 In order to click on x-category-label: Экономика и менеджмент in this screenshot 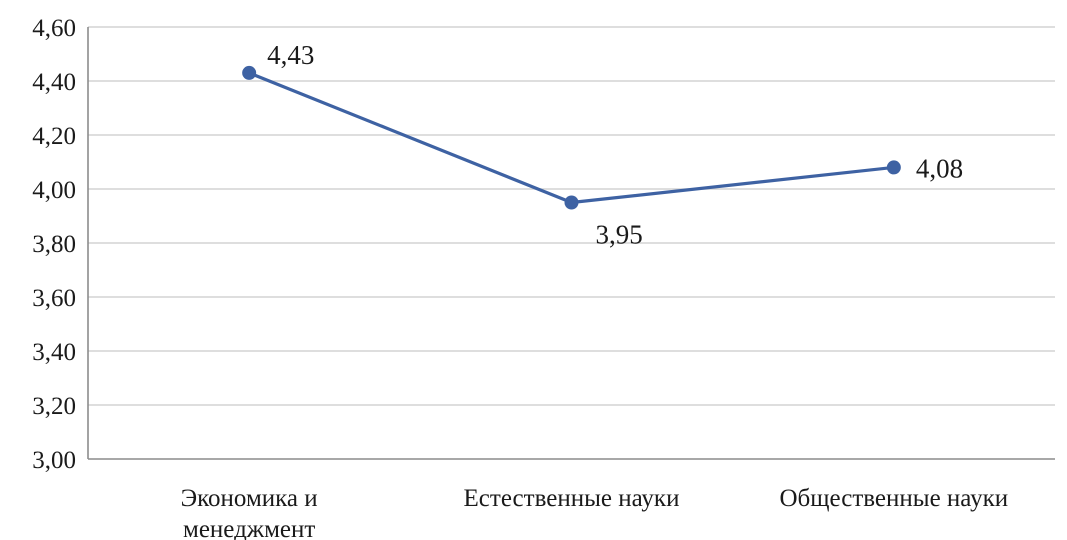, I will do `click(249, 512)`.